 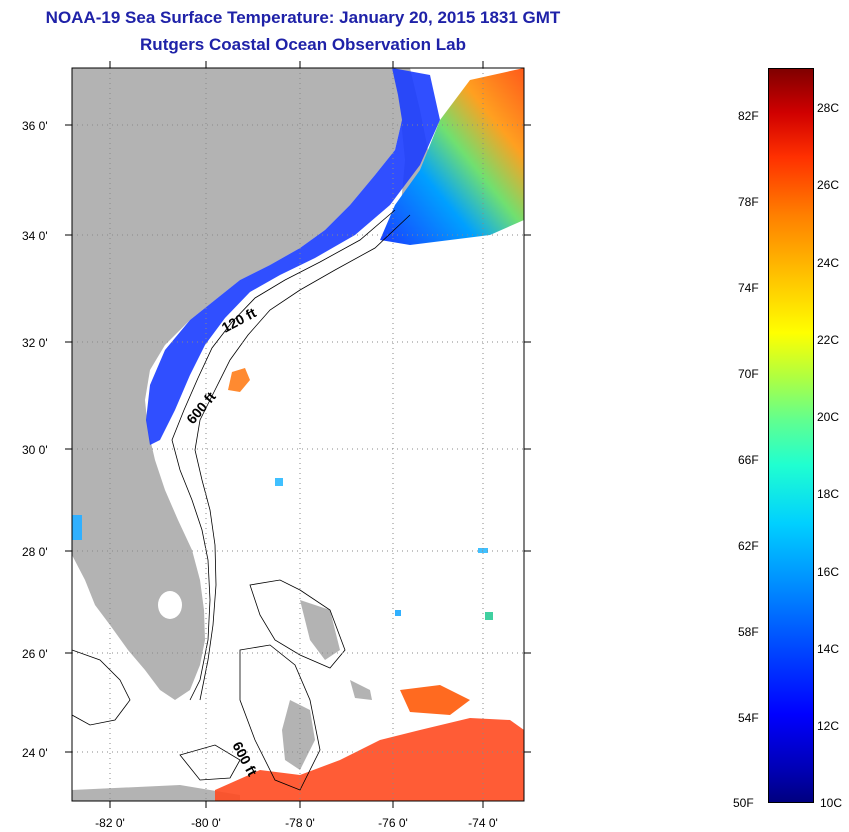 I want to click on colorbar-f-label: 82F, so click(x=748, y=116).